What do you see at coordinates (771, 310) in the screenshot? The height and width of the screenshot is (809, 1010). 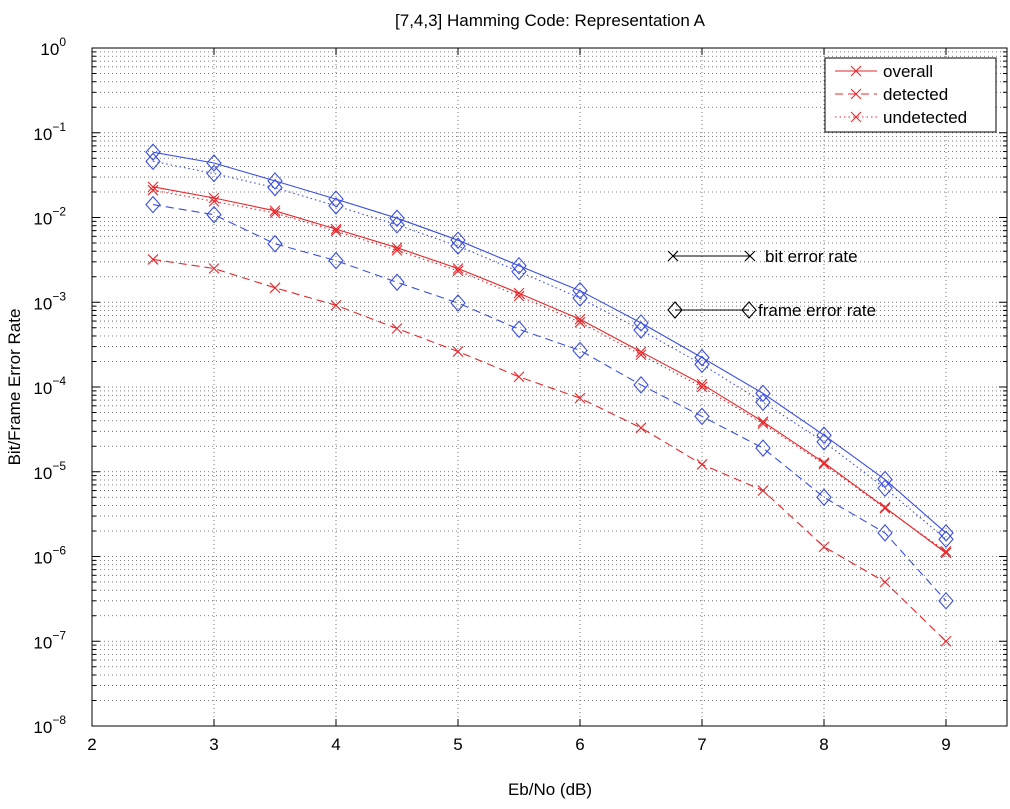 I see `annotation-frame: frame error rate` at bounding box center [771, 310].